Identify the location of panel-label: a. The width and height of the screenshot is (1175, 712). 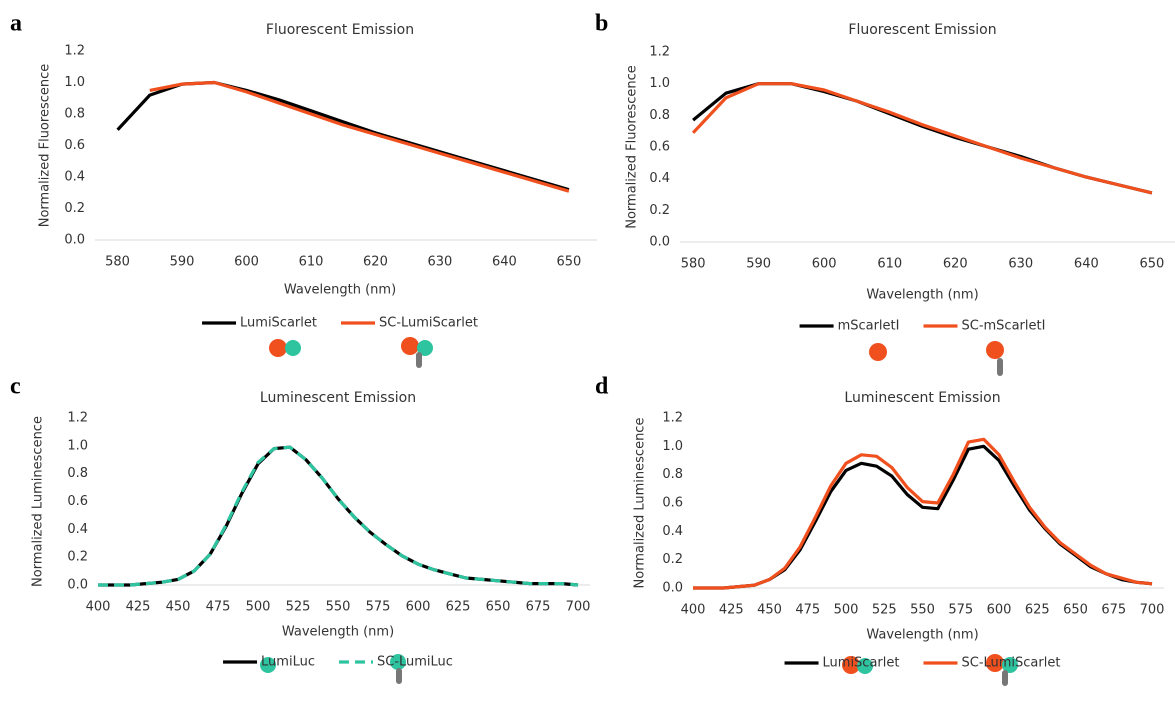
(16, 24).